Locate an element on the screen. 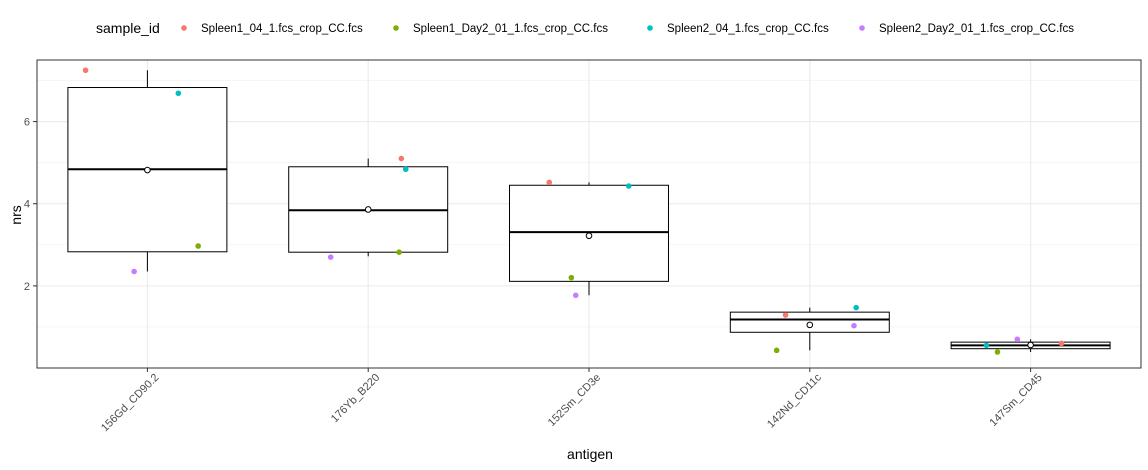  box-142Nd_CD11c is located at coordinates (809, 329).